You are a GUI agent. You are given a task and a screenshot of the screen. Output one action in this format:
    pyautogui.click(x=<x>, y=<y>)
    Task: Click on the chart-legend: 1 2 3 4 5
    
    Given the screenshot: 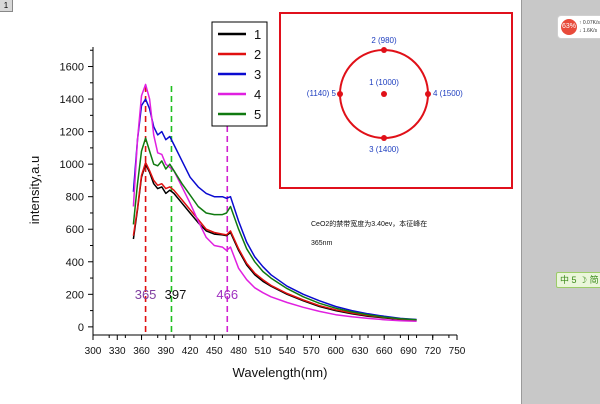 What is the action you would take?
    pyautogui.click(x=239, y=74)
    